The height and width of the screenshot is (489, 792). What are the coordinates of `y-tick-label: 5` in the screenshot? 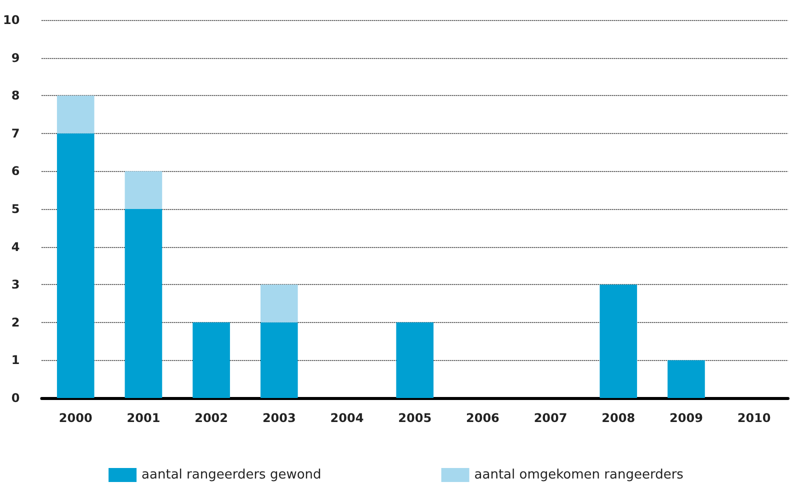 It's located at (15, 209).